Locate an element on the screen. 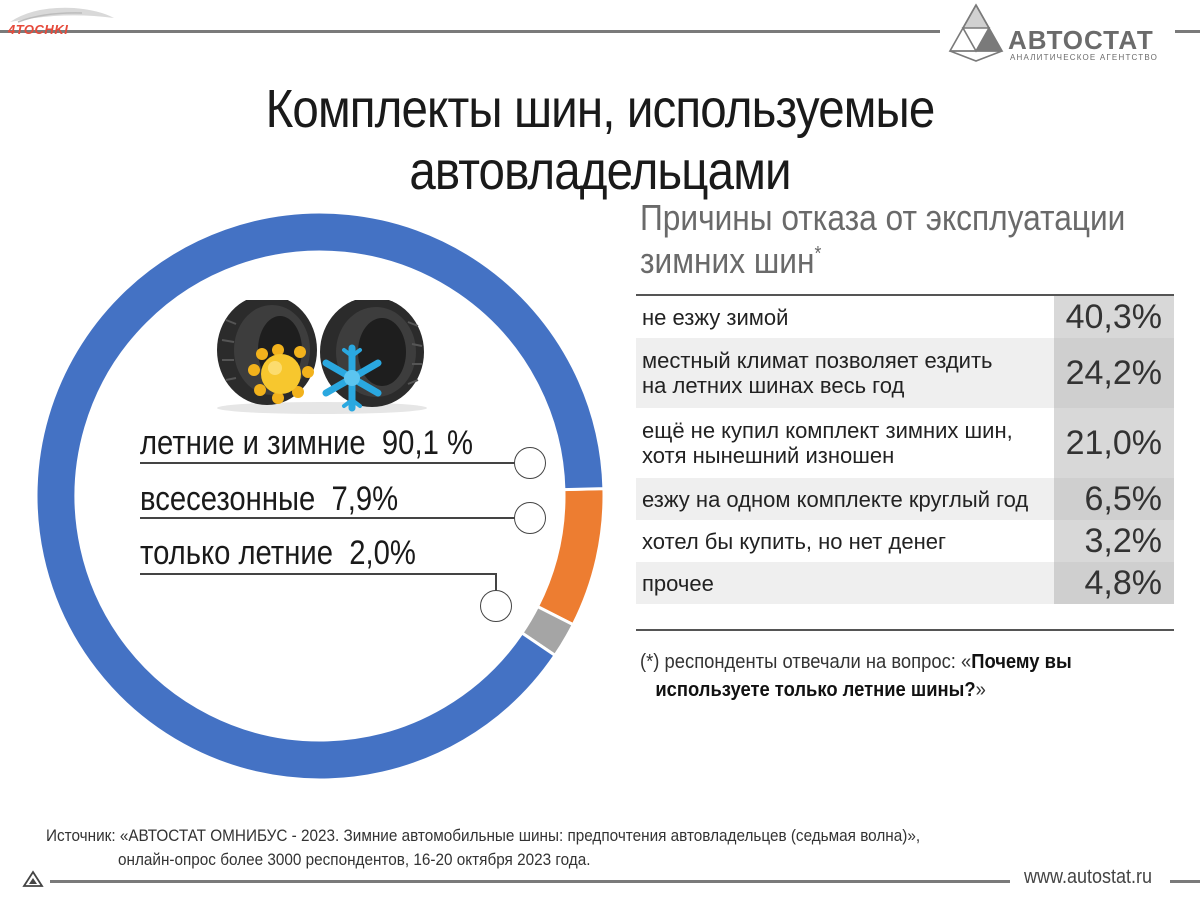  label-summer-winter: летние и зимние 90,1 % is located at coordinates (306, 443).